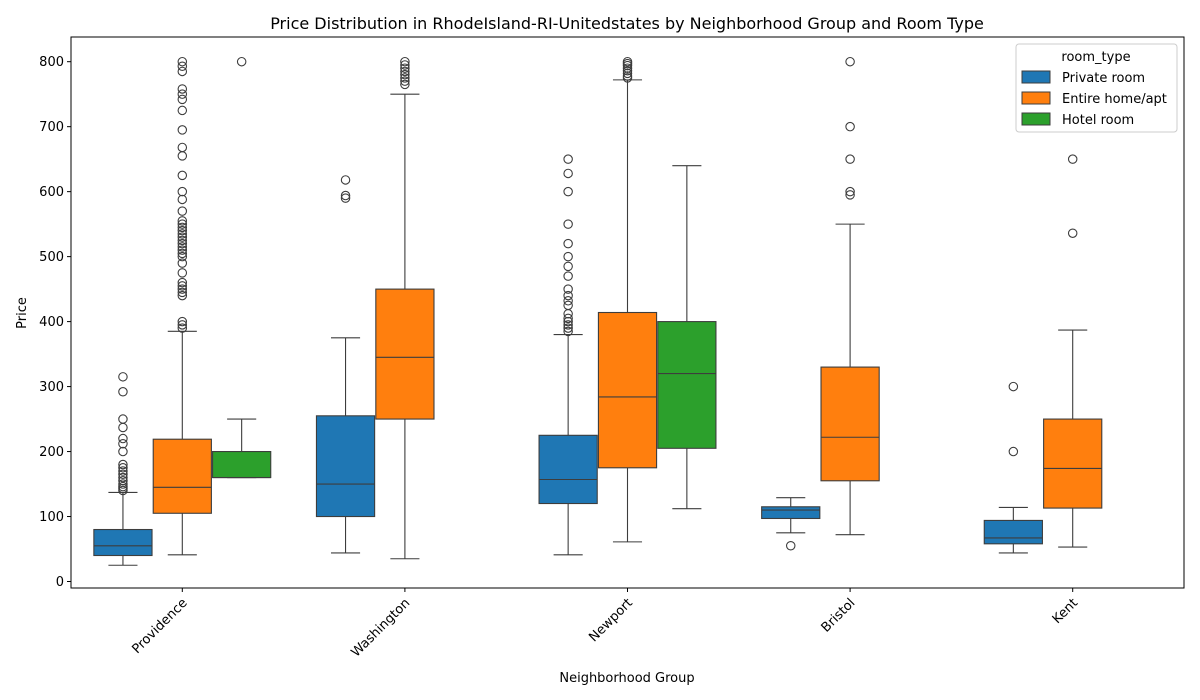 This screenshot has width=1200, height=700. What do you see at coordinates (611, 621) in the screenshot?
I see `x-tick-label: Newport` at bounding box center [611, 621].